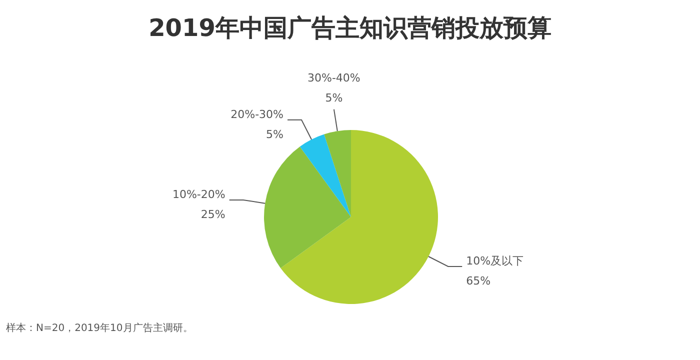 The image size is (700, 360). I want to click on data-label: 25%, so click(213, 214).